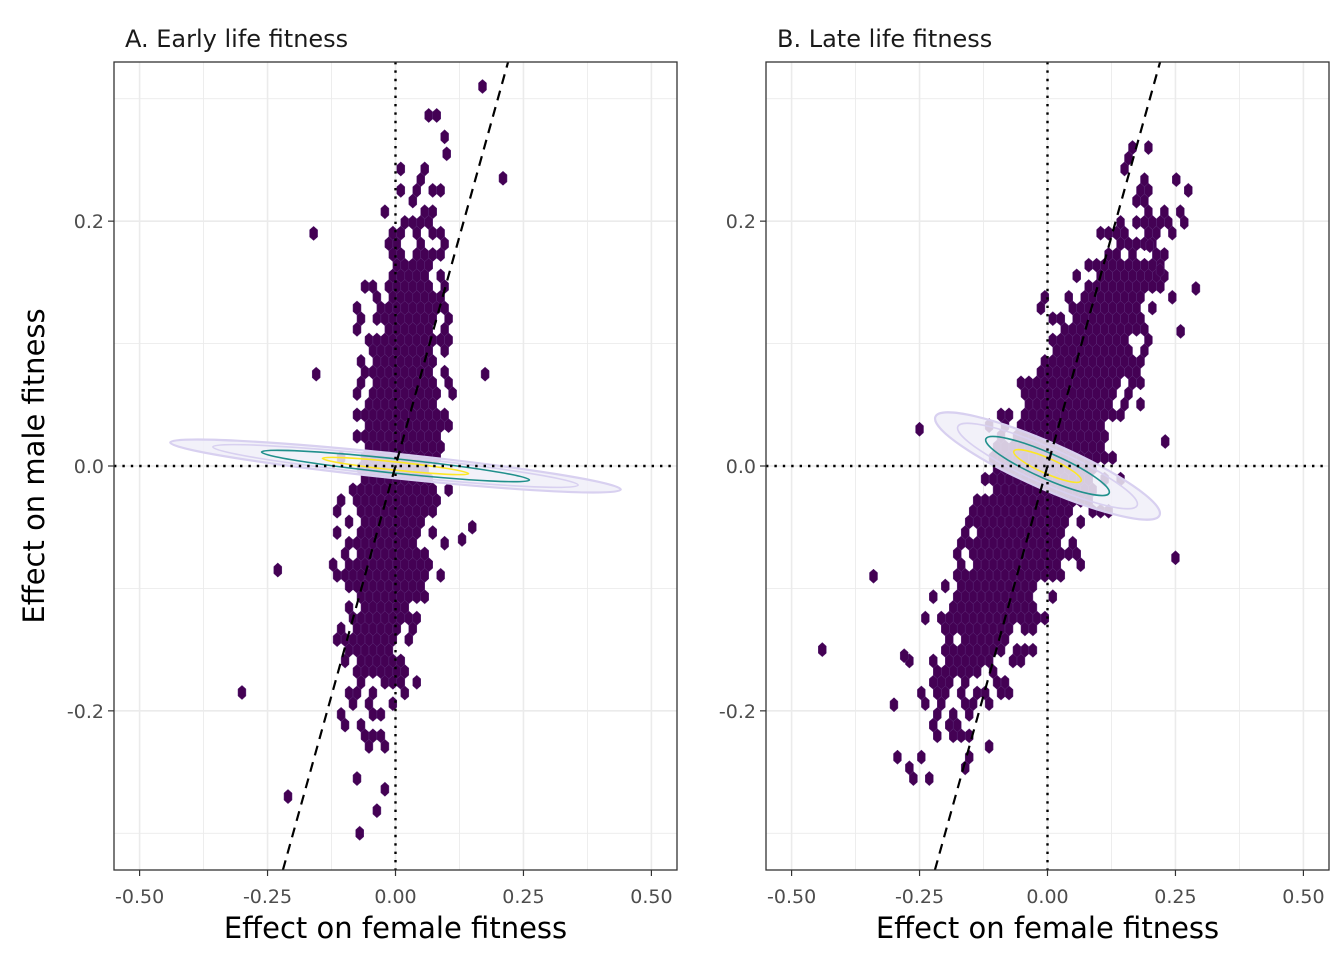 This screenshot has height=960, width=1344. I want to click on density-contour, so click(1047, 466).